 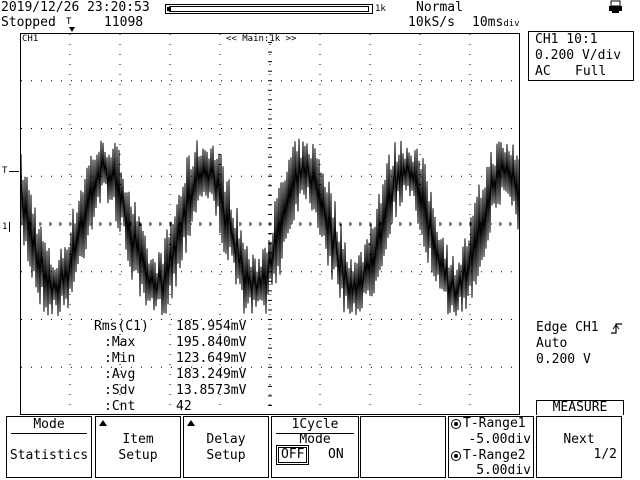 I want to click on channel-bandwidth: Full, so click(x=591, y=71).